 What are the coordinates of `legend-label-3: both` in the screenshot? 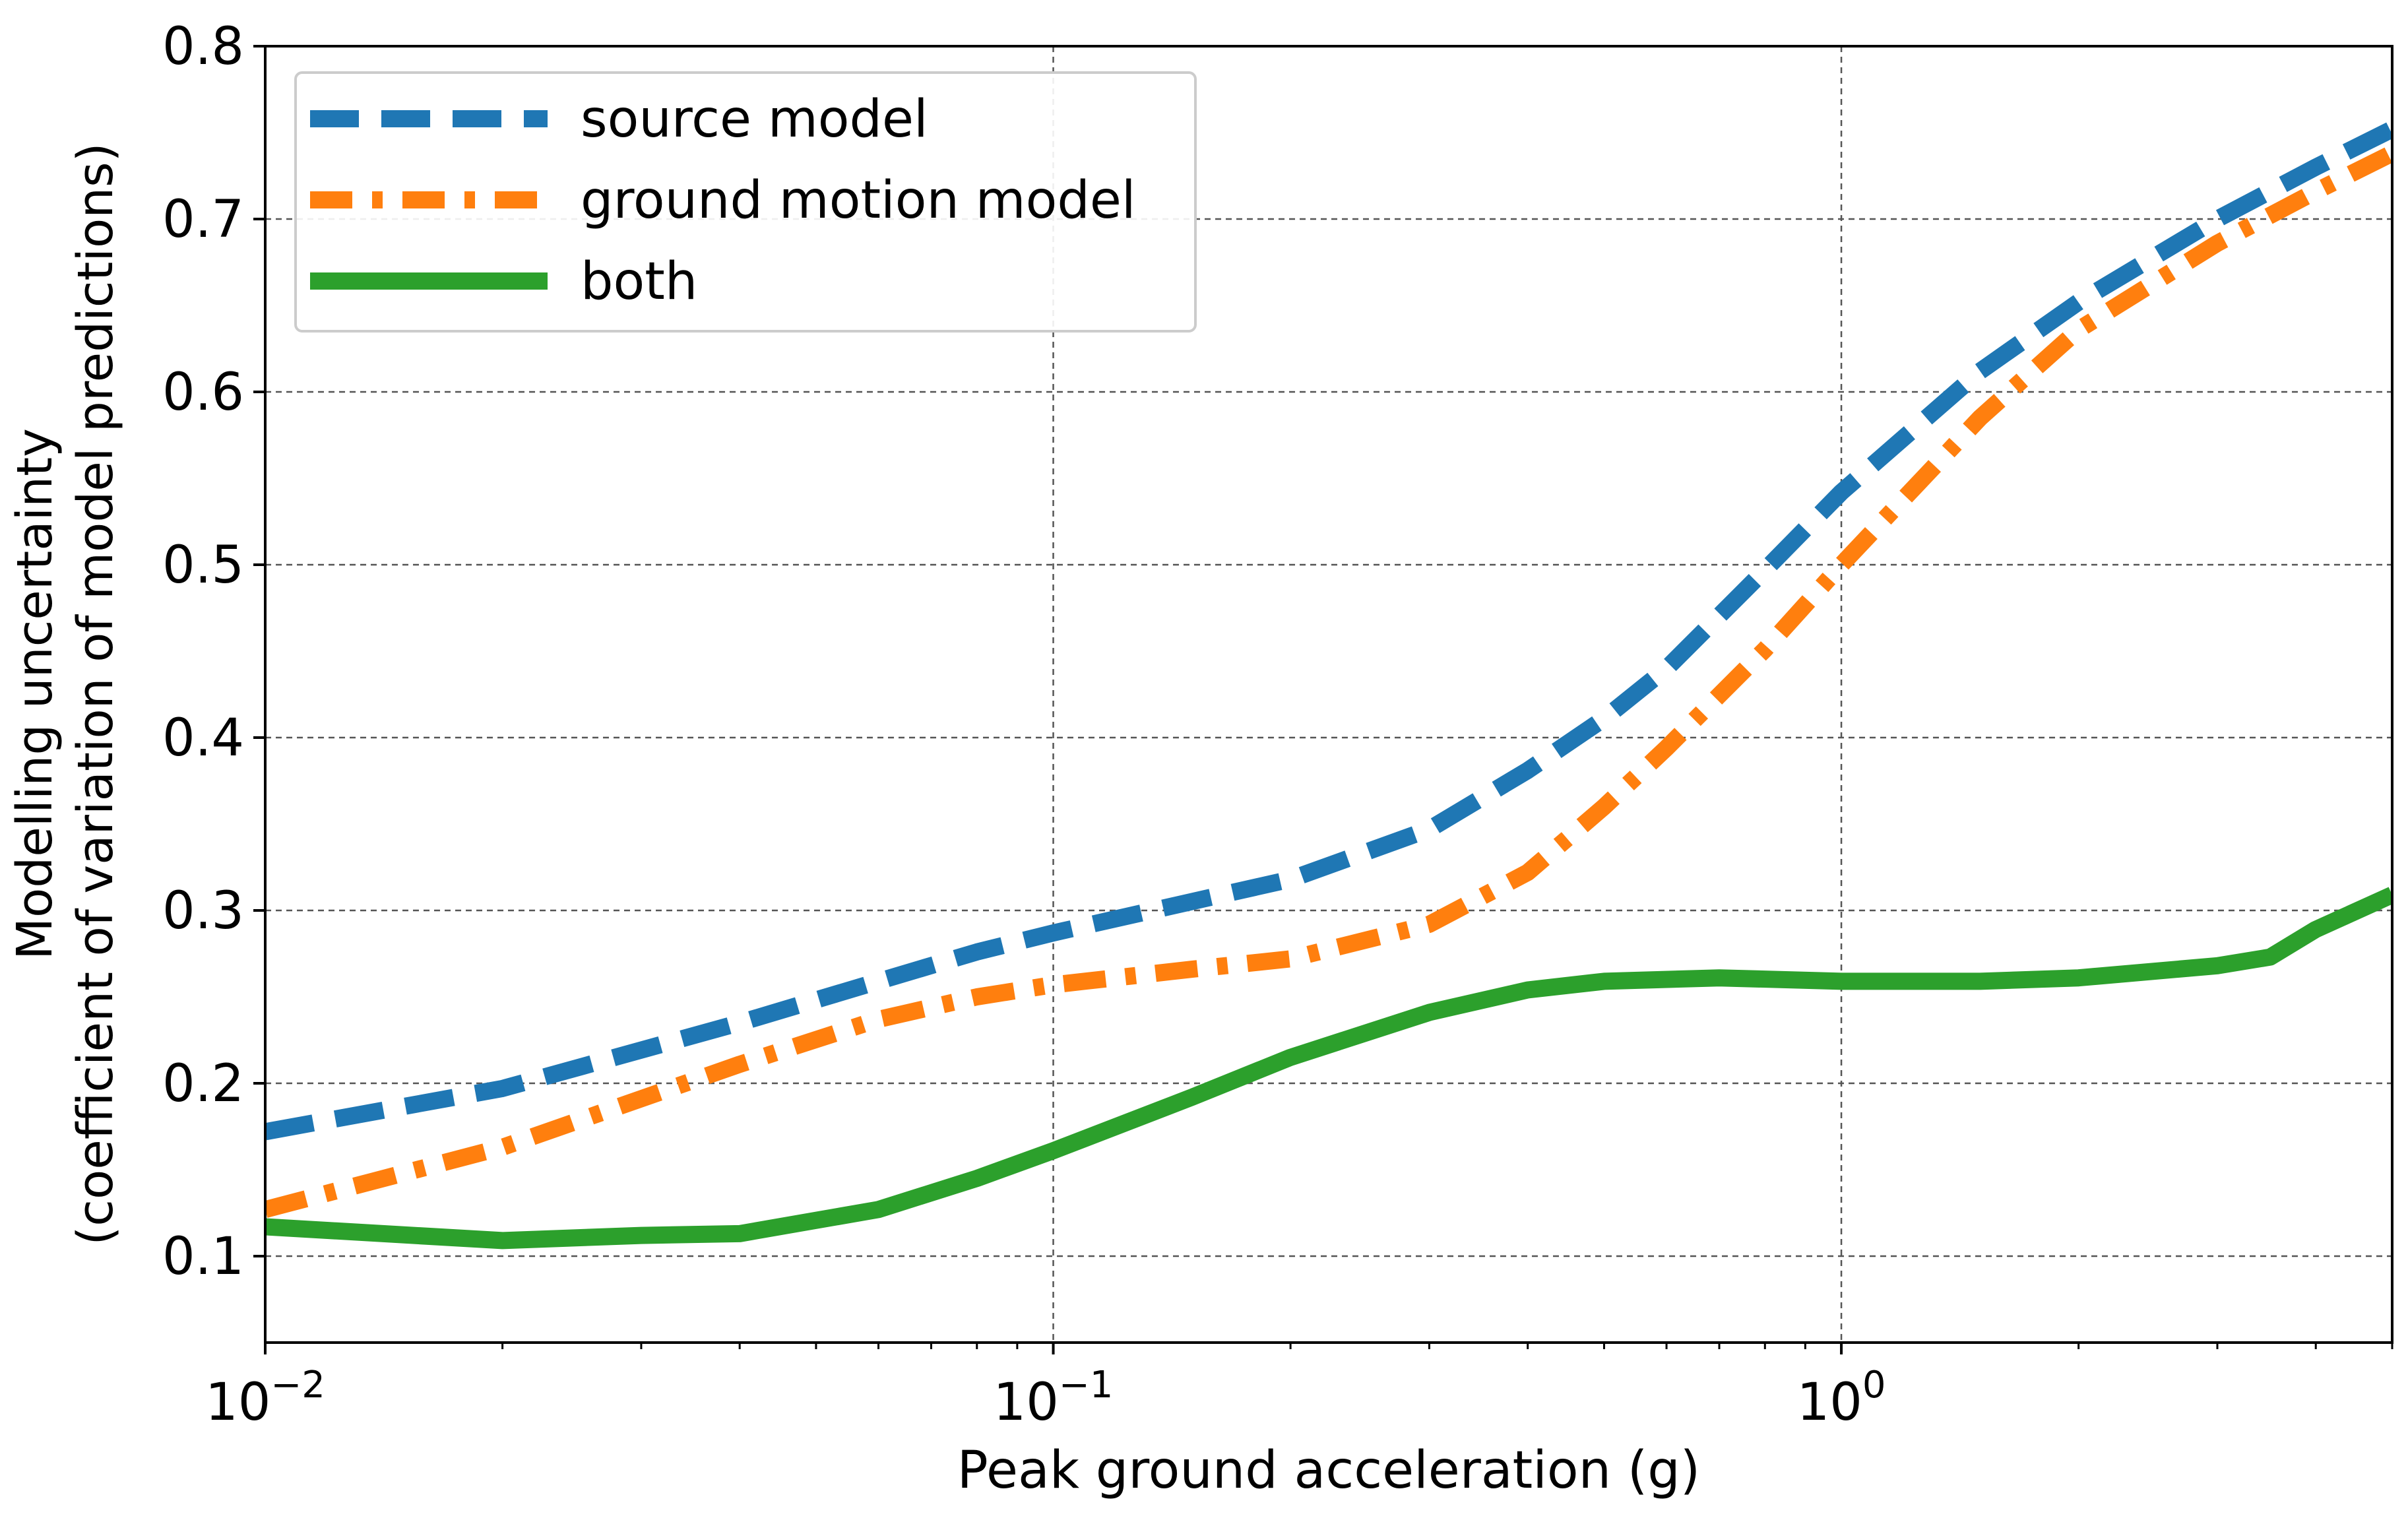 It's located at (639, 281).